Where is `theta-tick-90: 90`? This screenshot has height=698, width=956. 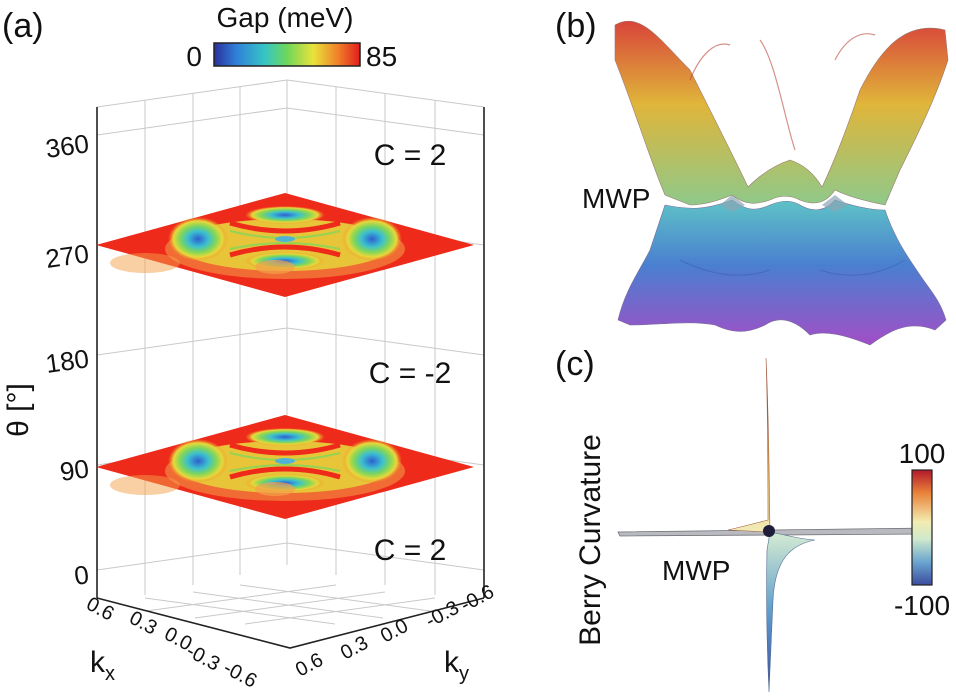
theta-tick-90: 90 is located at coordinates (74, 470).